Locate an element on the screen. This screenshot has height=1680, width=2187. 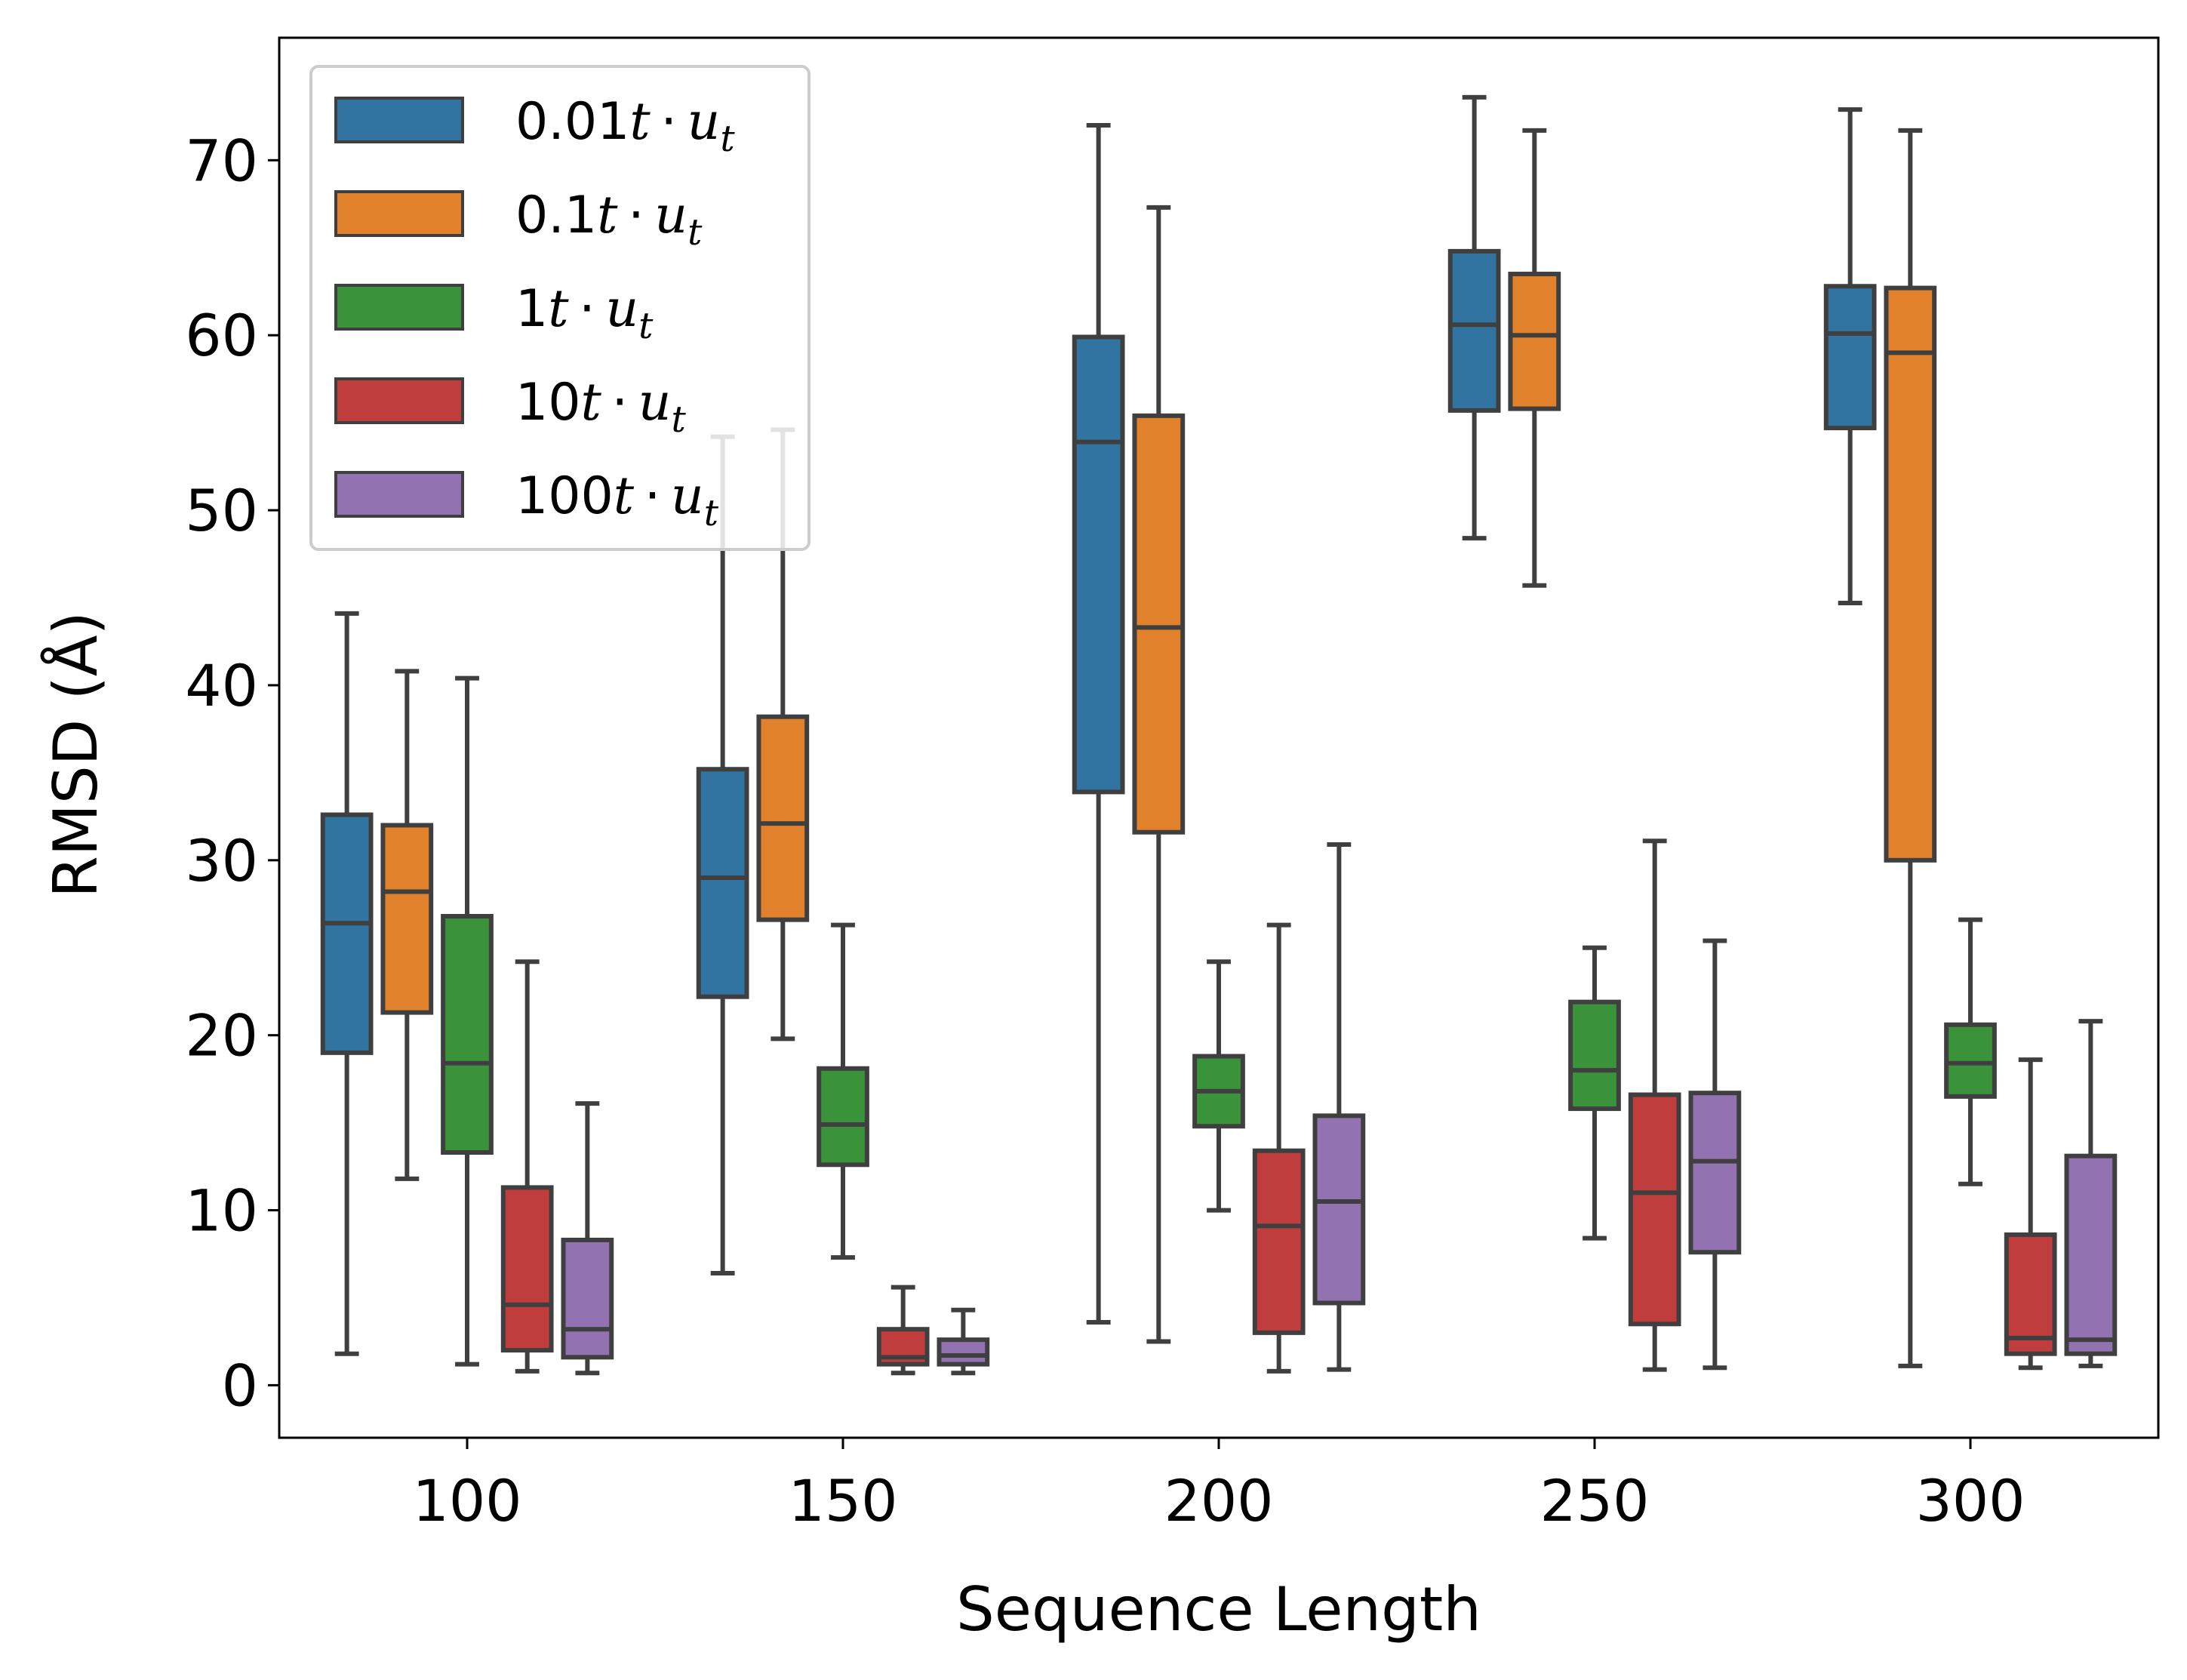
y-tick-label: 0 is located at coordinates (240, 1385).